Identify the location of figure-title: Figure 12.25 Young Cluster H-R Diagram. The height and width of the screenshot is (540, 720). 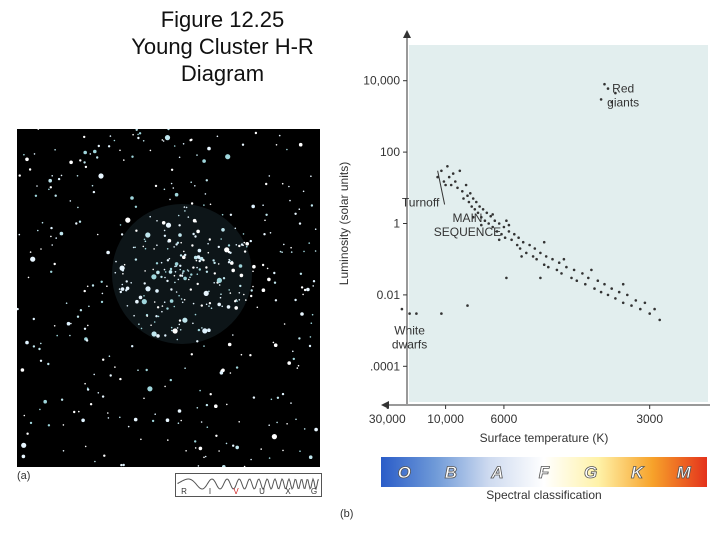
(222, 46).